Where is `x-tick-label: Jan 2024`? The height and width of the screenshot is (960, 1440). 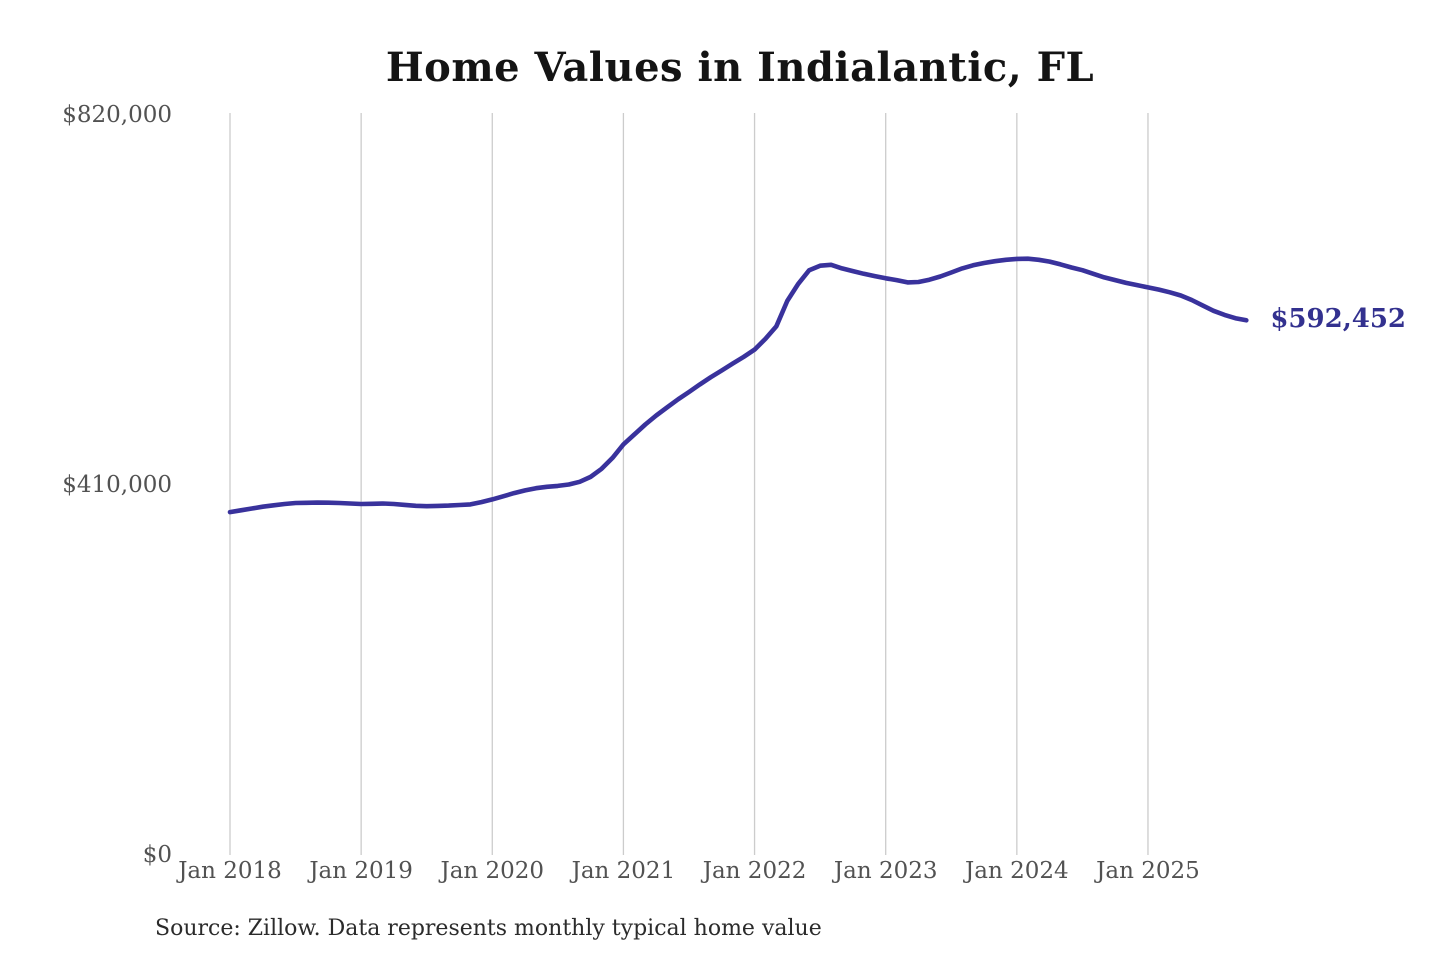
x-tick-label: Jan 2024 is located at coordinates (1017, 871).